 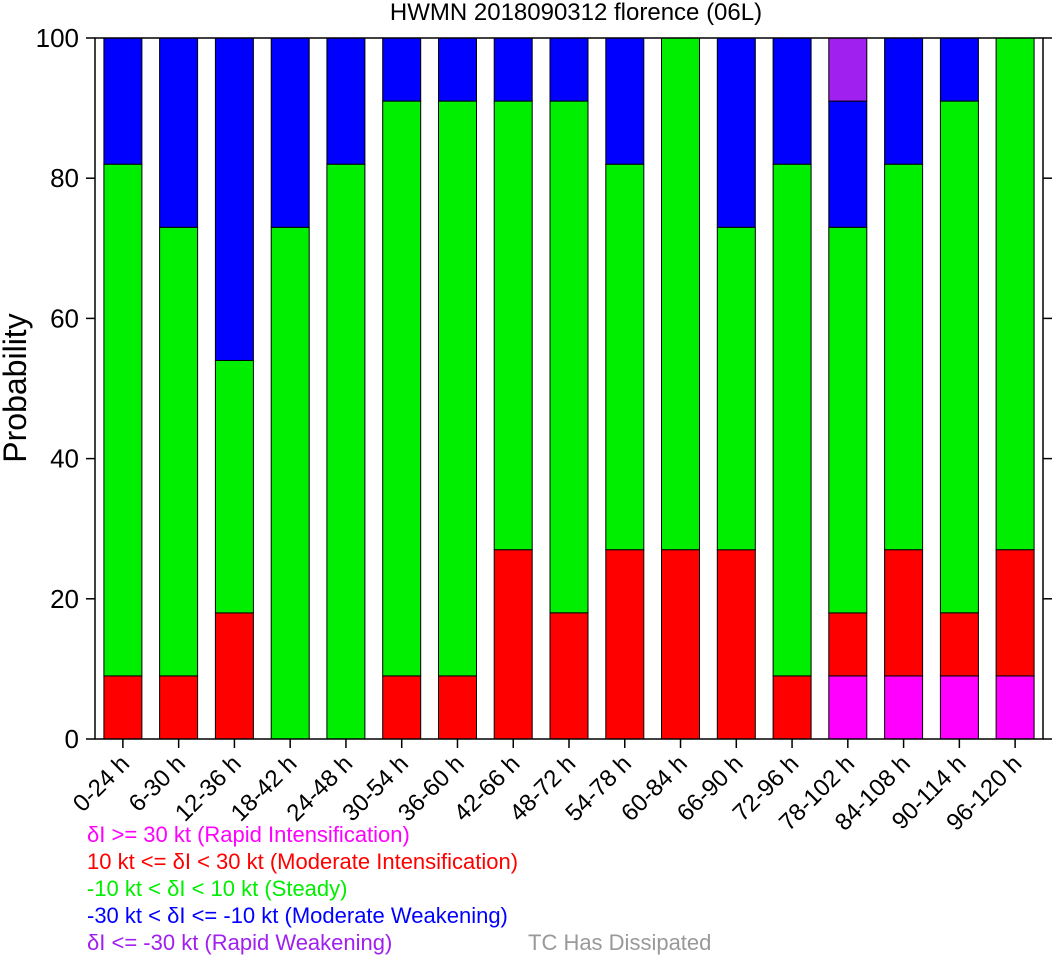 I want to click on y-tick-label-0: 0, so click(x=72, y=739).